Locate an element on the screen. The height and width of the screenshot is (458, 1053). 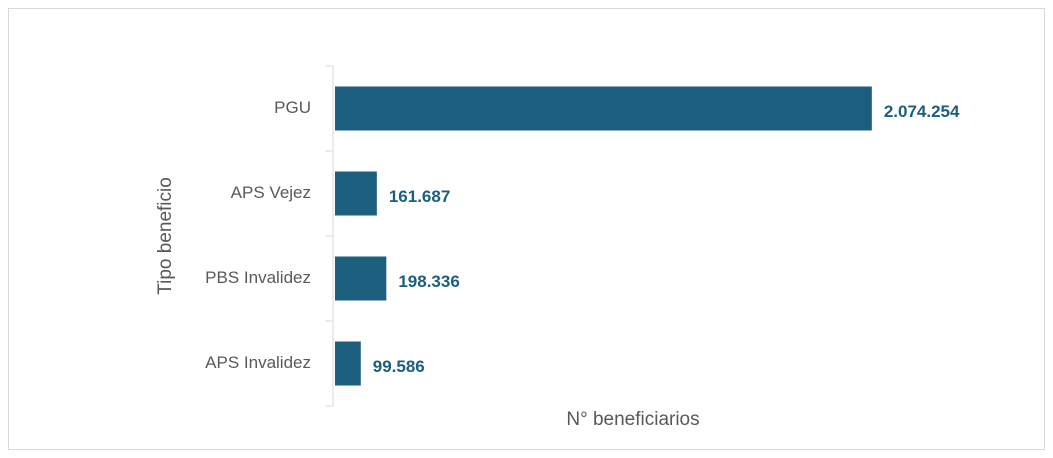
y-tick-label: PGU is located at coordinates (292, 107).